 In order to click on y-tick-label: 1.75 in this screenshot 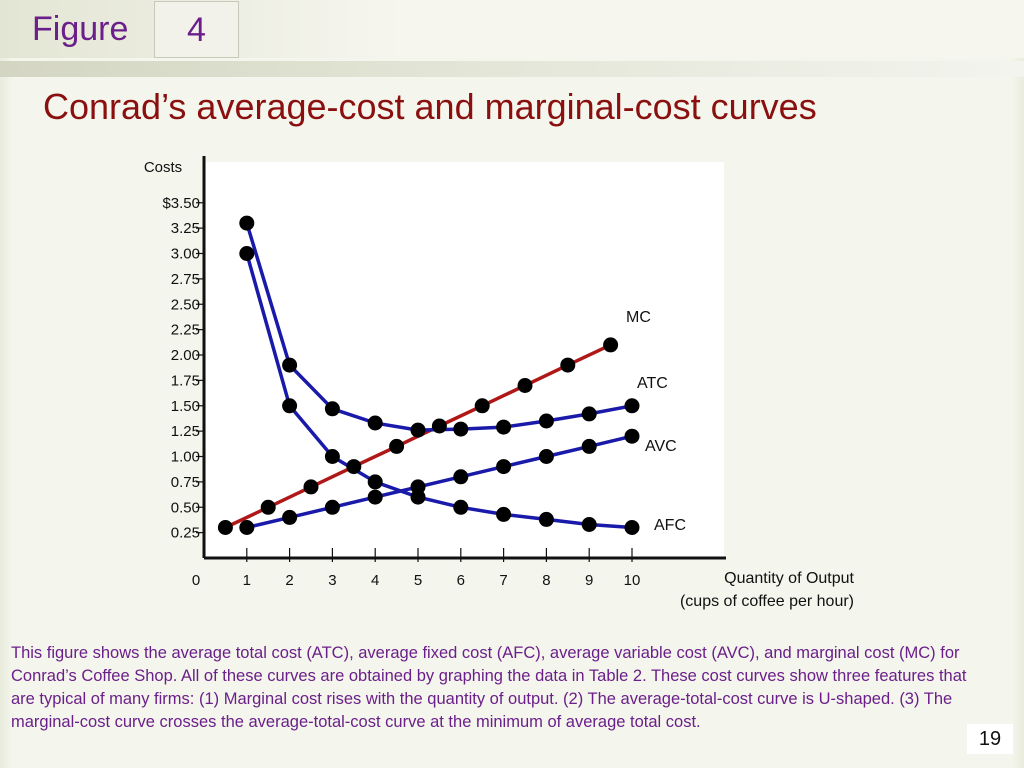, I will do `click(185, 380)`.